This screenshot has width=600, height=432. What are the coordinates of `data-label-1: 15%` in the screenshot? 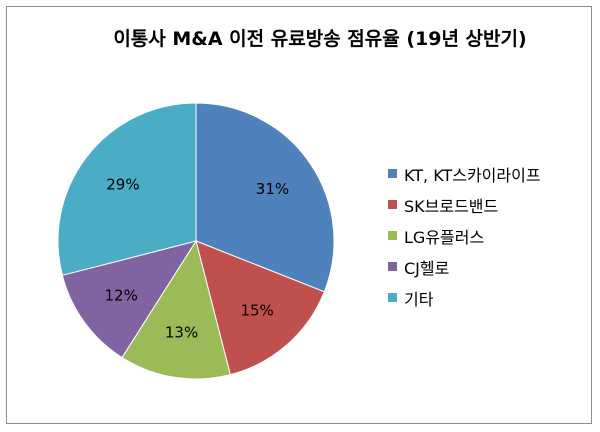 It's located at (256, 310).